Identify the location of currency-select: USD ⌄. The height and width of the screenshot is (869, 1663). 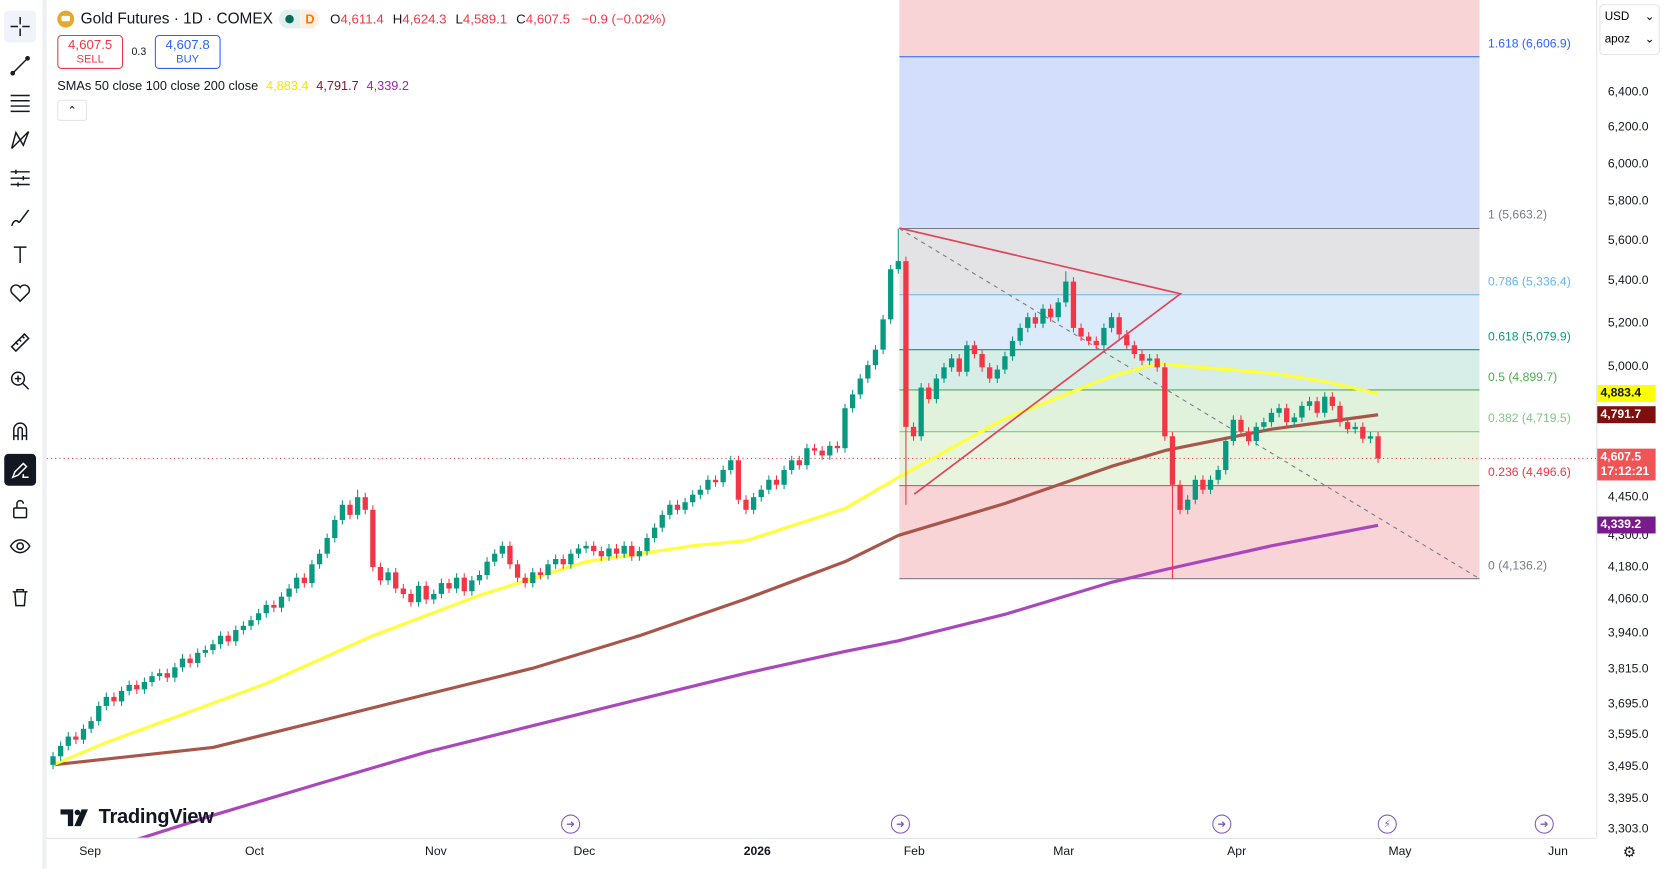
(1629, 16).